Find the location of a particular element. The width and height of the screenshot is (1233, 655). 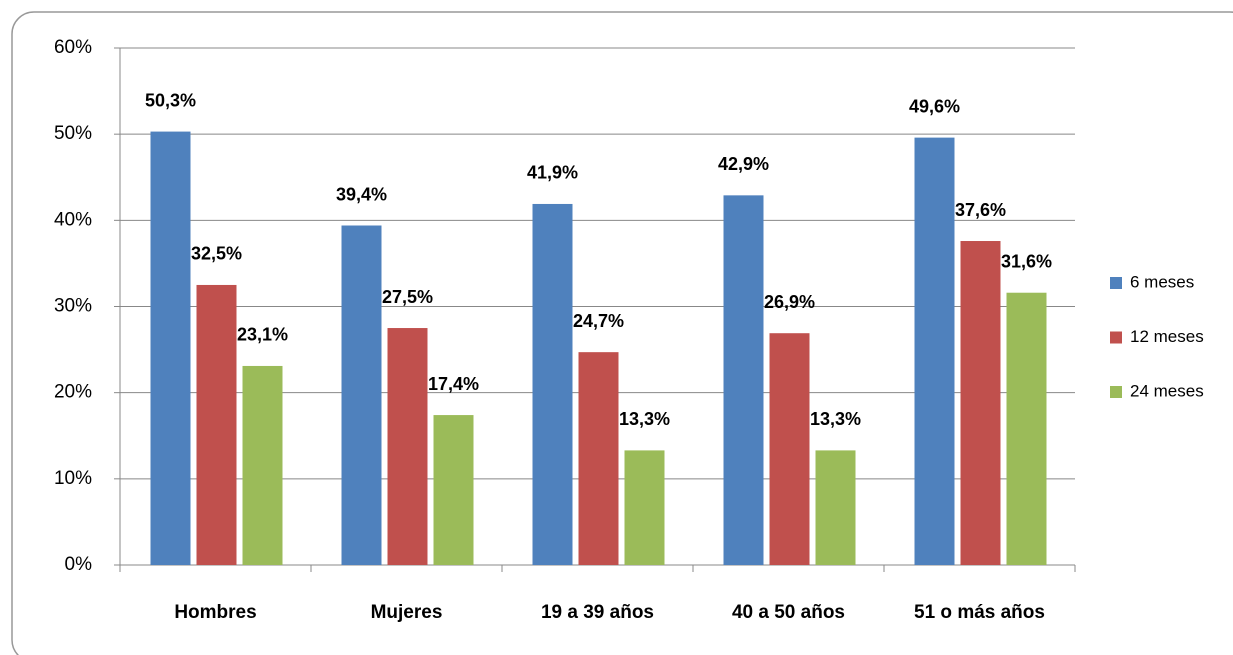

value-label: 41,9% is located at coordinates (552, 173).